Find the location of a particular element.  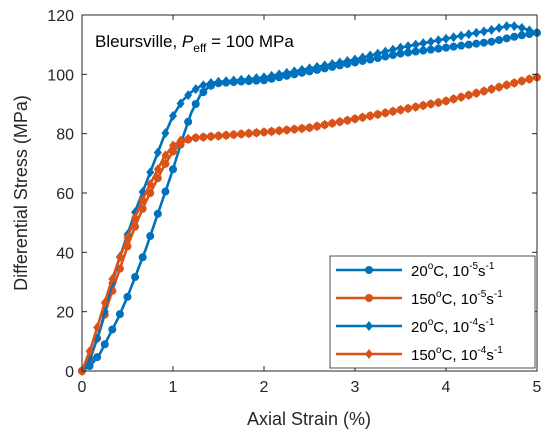

legend-label: 150oC, 10-5s-1 is located at coordinates (457, 298).